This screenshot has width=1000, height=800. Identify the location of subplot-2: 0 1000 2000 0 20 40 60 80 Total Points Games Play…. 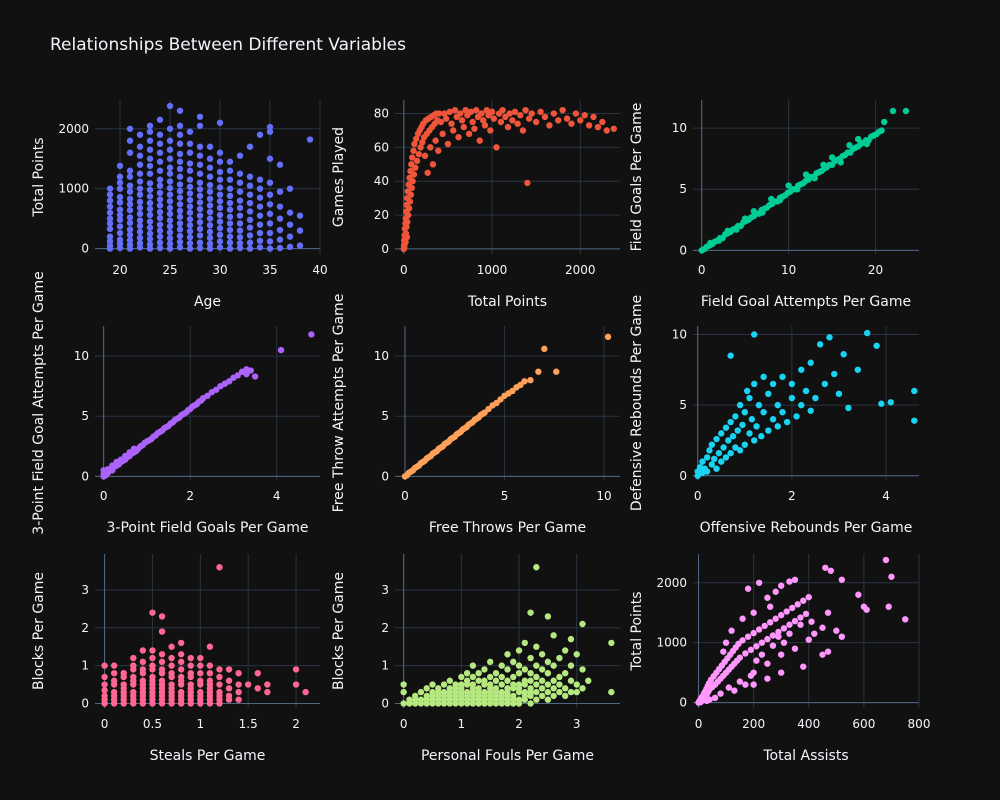
(475, 205).